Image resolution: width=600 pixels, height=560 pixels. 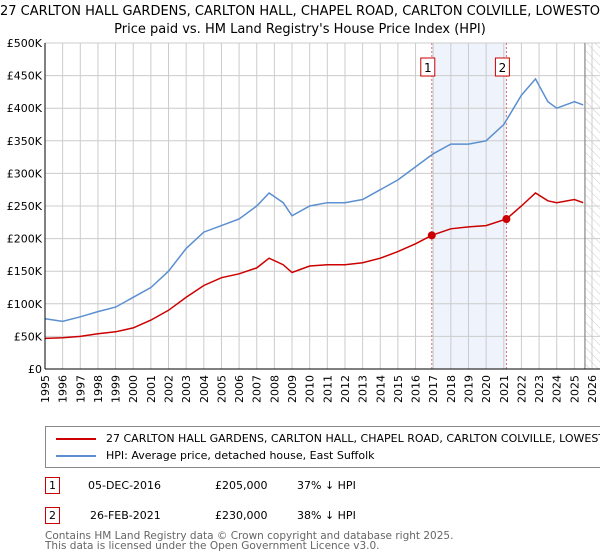 What do you see at coordinates (80, 389) in the screenshot?
I see `x-tick-label: 1997` at bounding box center [80, 389].